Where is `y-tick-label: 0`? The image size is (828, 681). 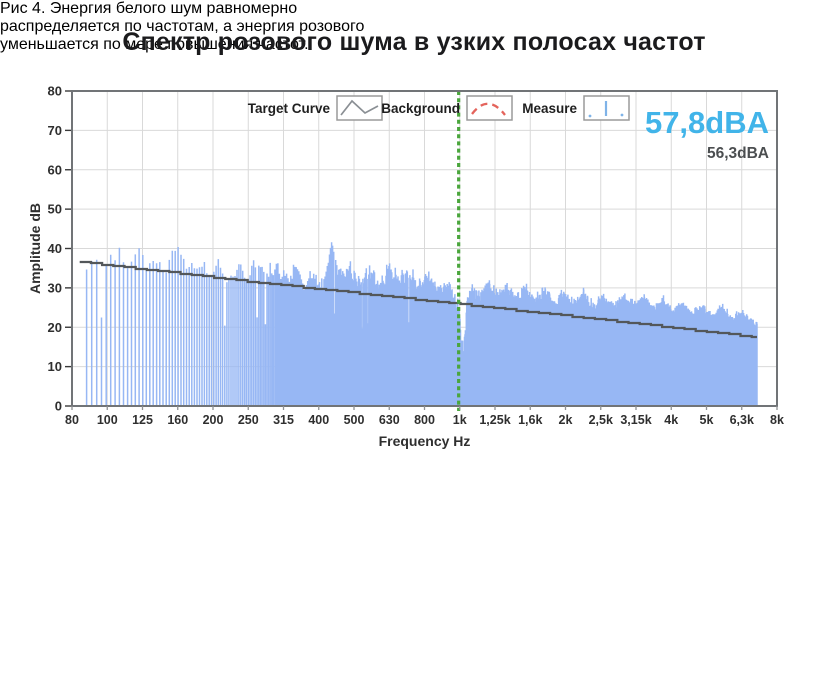
y-tick-label: 0 is located at coordinates (58, 406).